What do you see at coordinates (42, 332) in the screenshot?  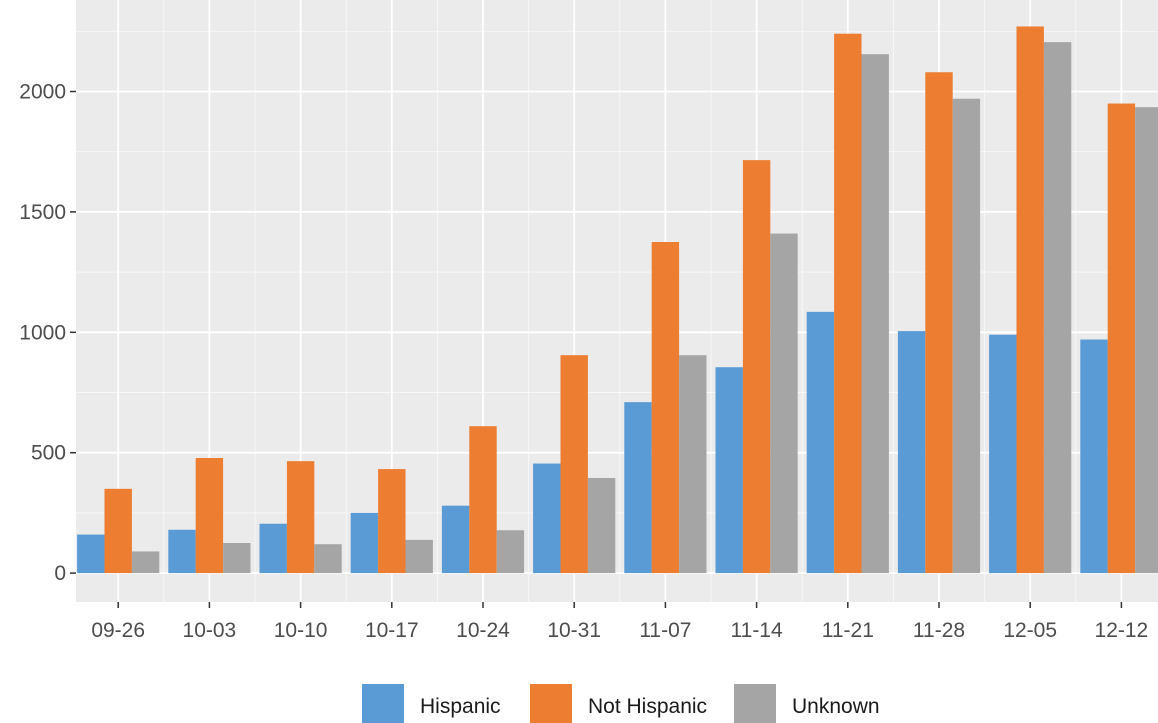 I see `y-tick-label: 1000` at bounding box center [42, 332].